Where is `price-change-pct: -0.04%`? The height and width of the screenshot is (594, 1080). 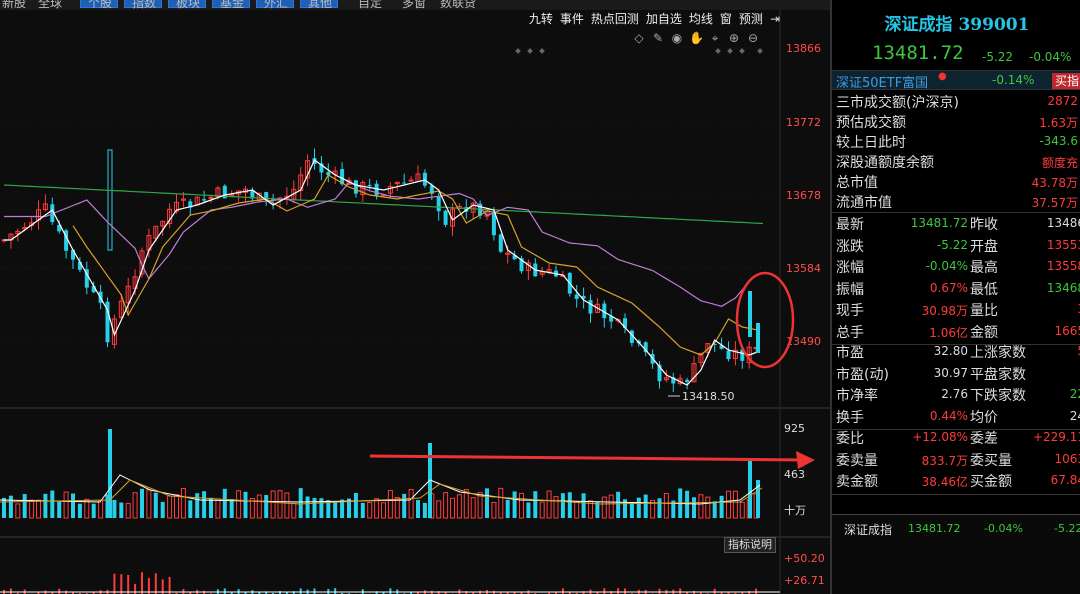 price-change-pct: -0.04% is located at coordinates (1050, 57).